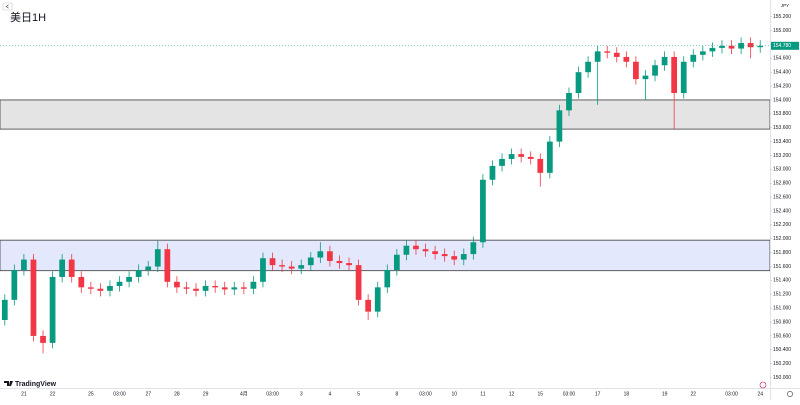  I want to click on y-tick-label: 152.800, so click(782, 184).